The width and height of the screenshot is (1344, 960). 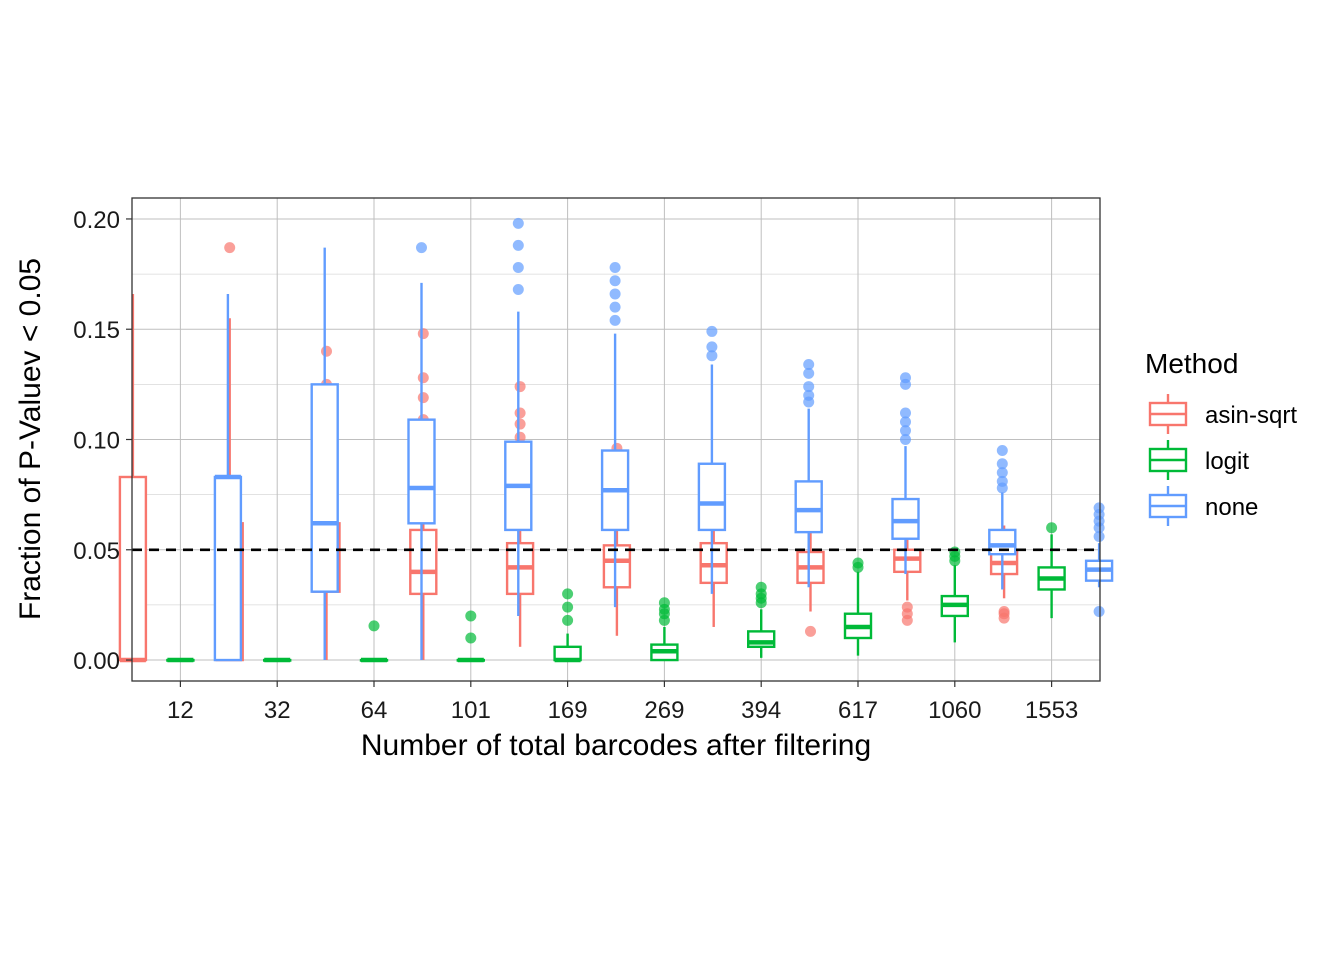 What do you see at coordinates (622, 702) in the screenshot?
I see `x-axis: 12 32 64 101 169 269 394 617 1060 1553` at bounding box center [622, 702].